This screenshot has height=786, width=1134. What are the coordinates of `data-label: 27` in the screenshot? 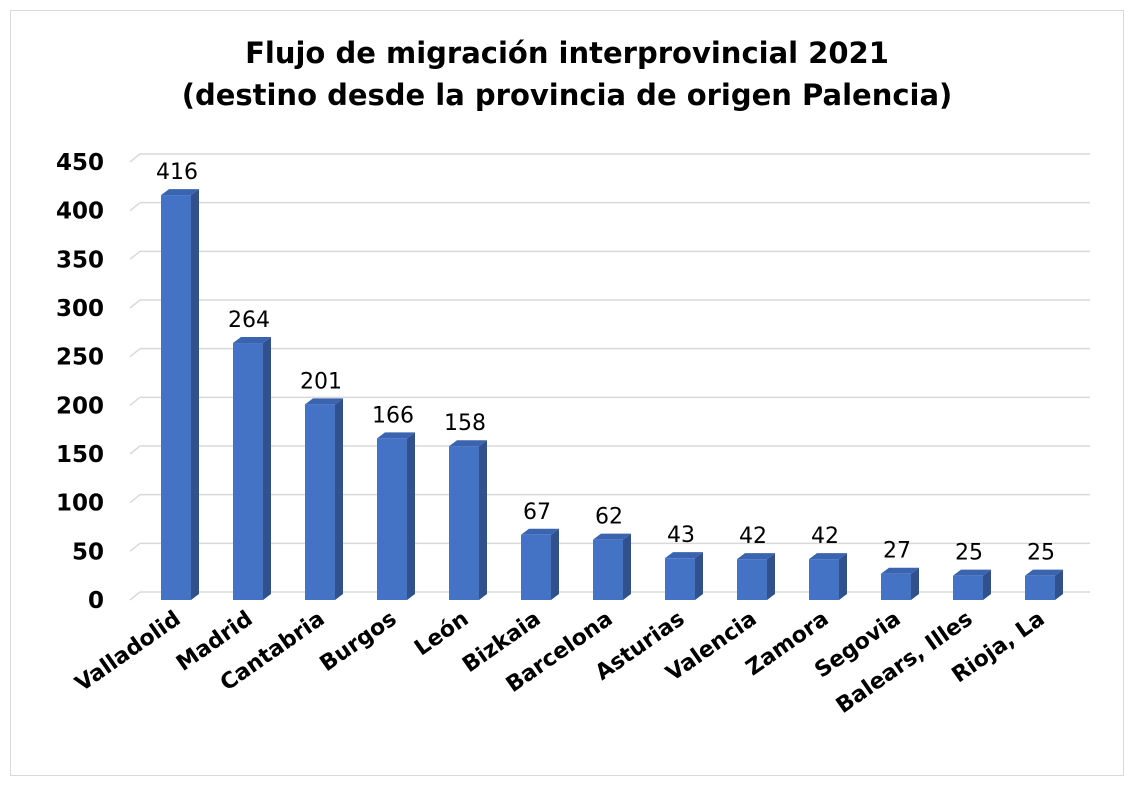 It's located at (897, 551).